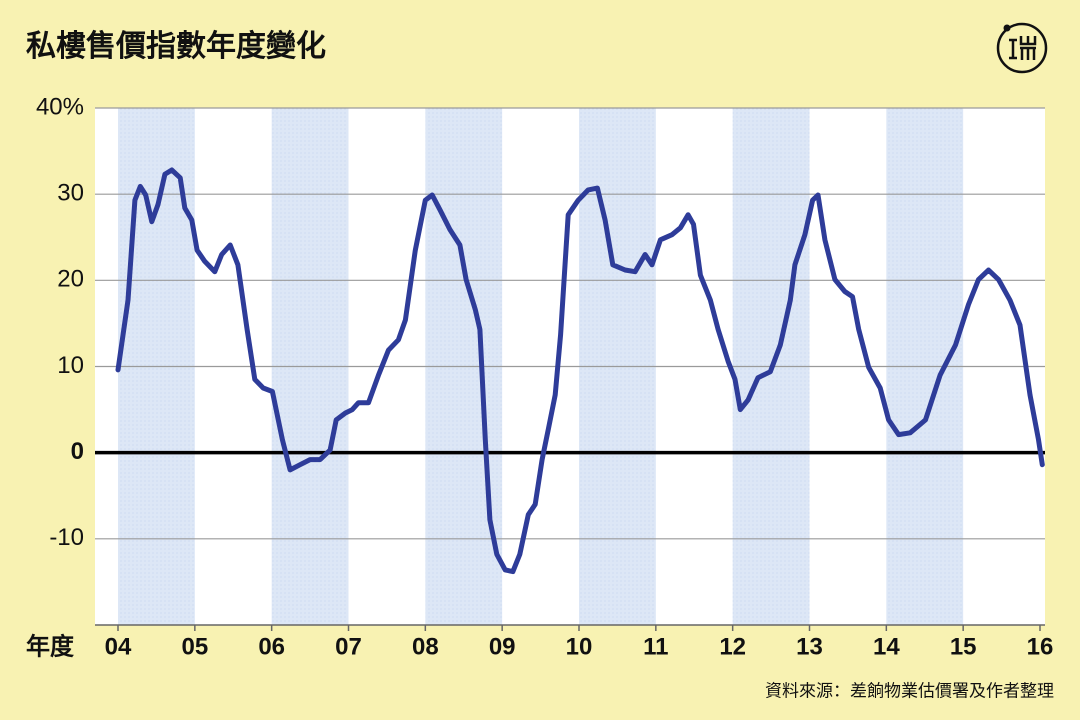 The height and width of the screenshot is (720, 1080). What do you see at coordinates (176, 46) in the screenshot?
I see `chart-title: 私樓售價指數年度變化` at bounding box center [176, 46].